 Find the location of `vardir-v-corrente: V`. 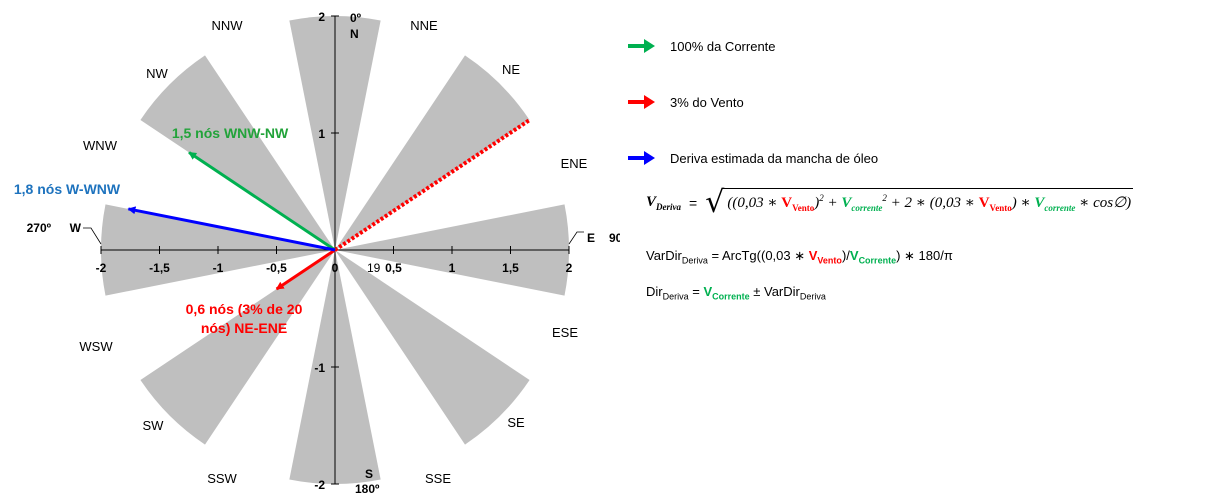

vardir-v-corrente: V is located at coordinates (854, 255).